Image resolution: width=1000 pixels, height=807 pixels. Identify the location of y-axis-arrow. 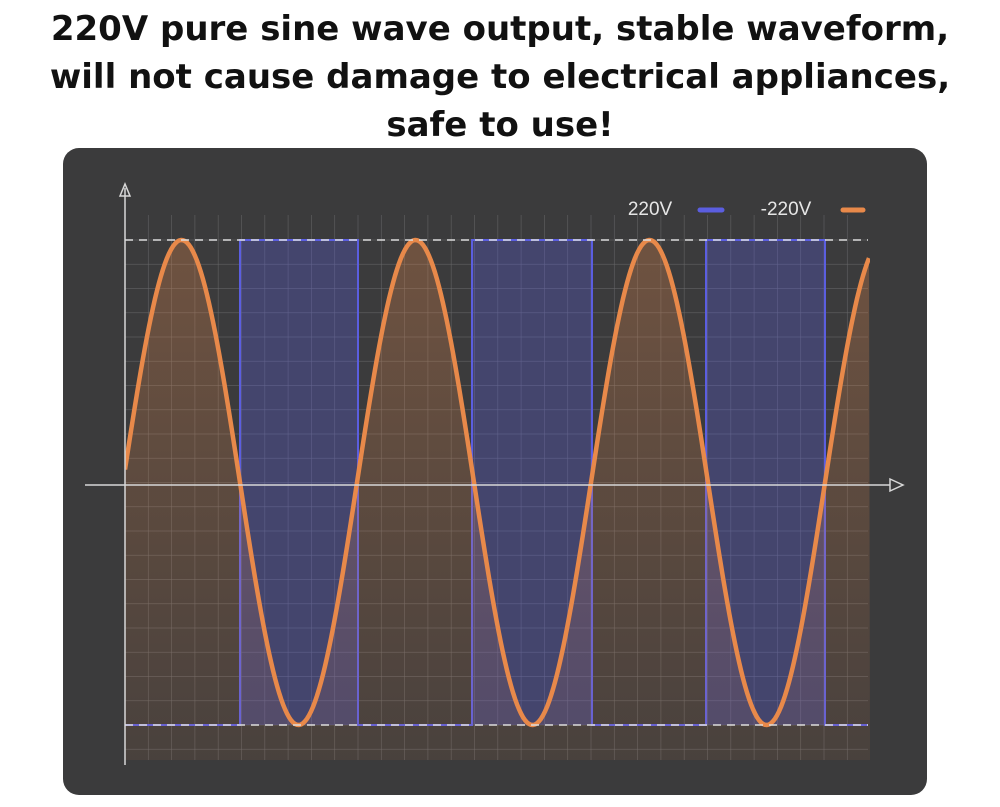
(125, 189).